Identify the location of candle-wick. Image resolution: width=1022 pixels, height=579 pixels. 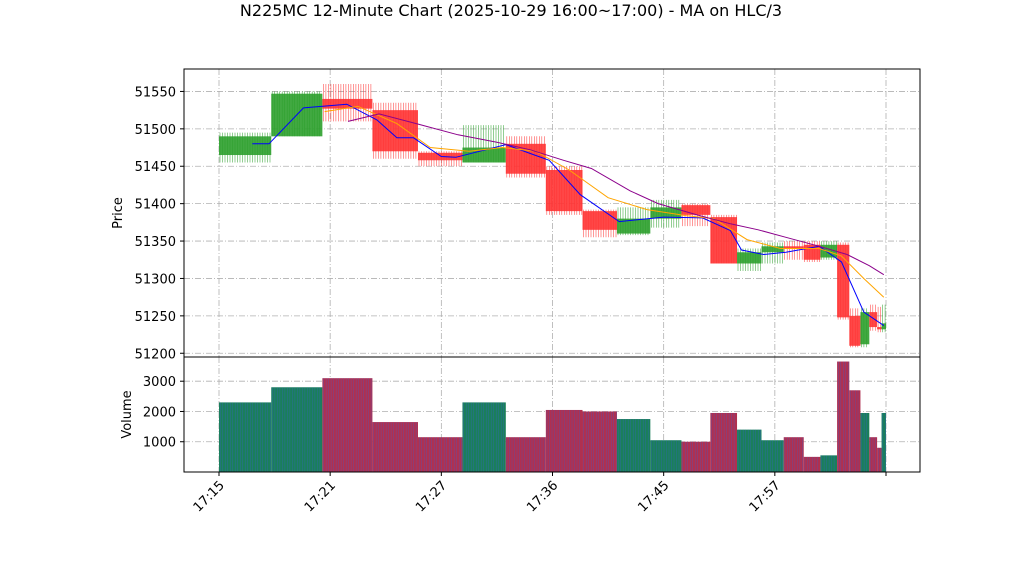
(483, 144).